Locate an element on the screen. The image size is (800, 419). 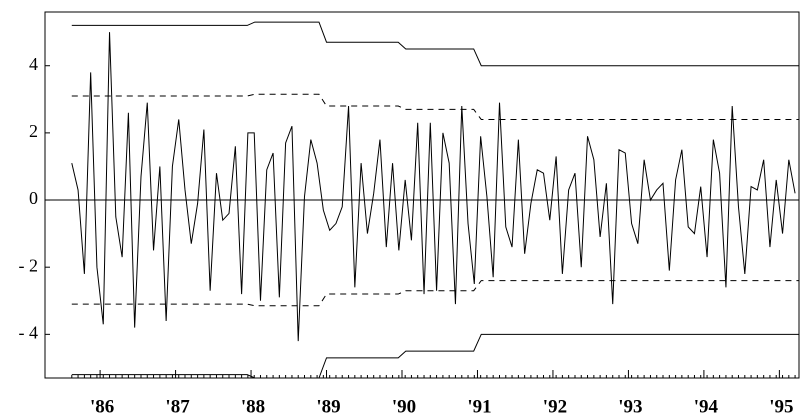
x-tick-label: '88 is located at coordinates (253, 406).